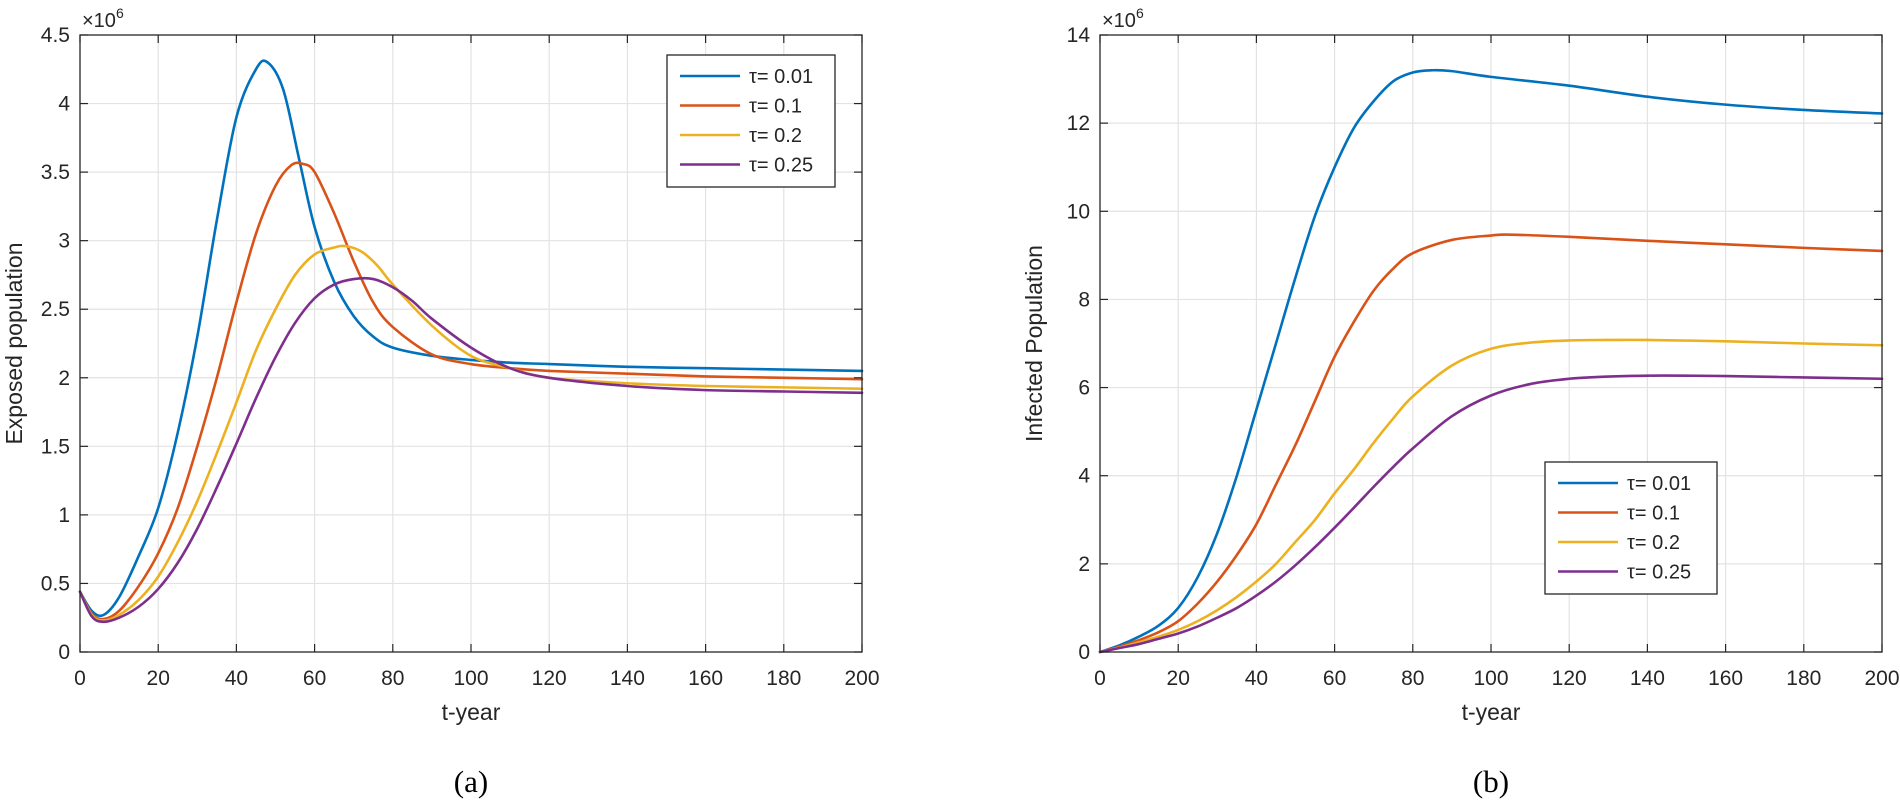 This screenshot has height=802, width=1900. Describe the element at coordinates (55, 309) in the screenshot. I see `y-tick-label: 2.5` at that location.